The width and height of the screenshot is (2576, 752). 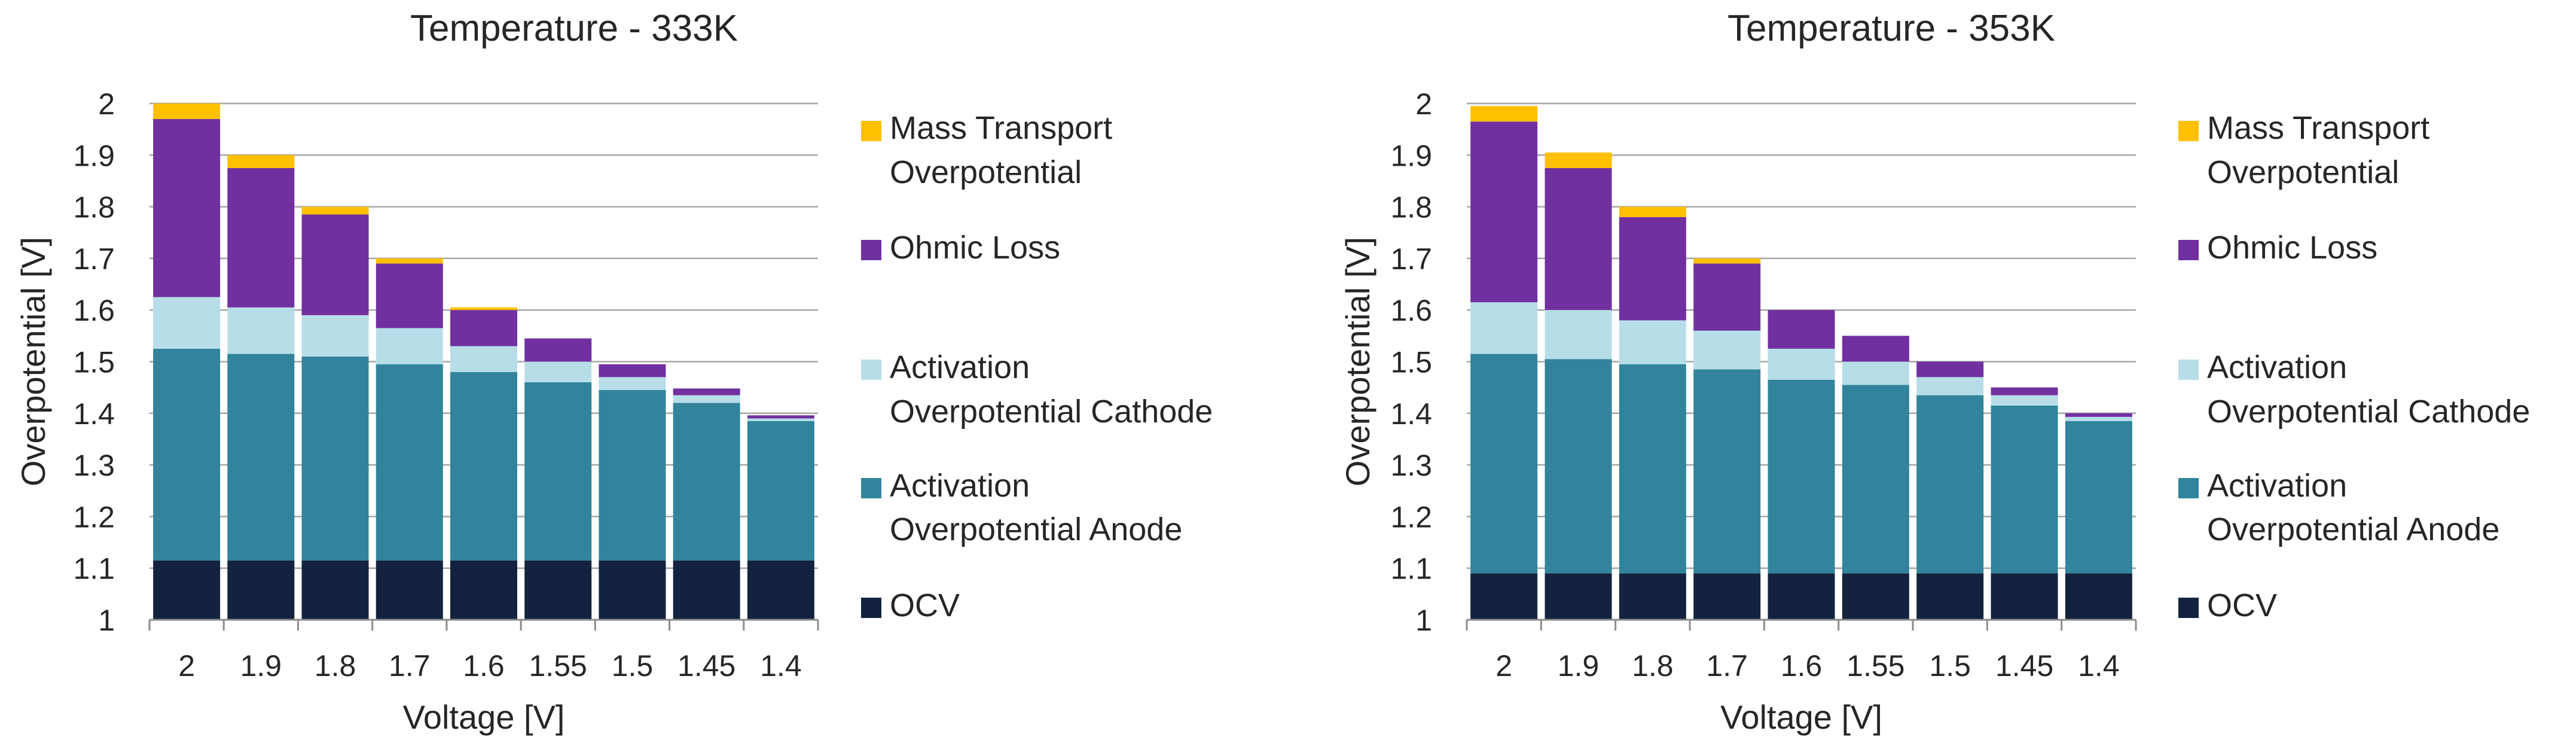 What do you see at coordinates (871, 131) in the screenshot?
I see `legend-swatch-mass-transport-overpotential` at bounding box center [871, 131].